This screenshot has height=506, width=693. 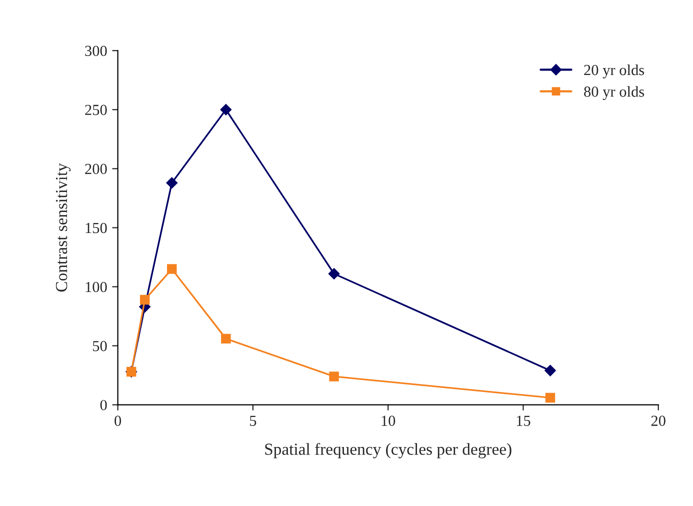 What do you see at coordinates (96, 287) in the screenshot?
I see `y-tick-label: 100` at bounding box center [96, 287].